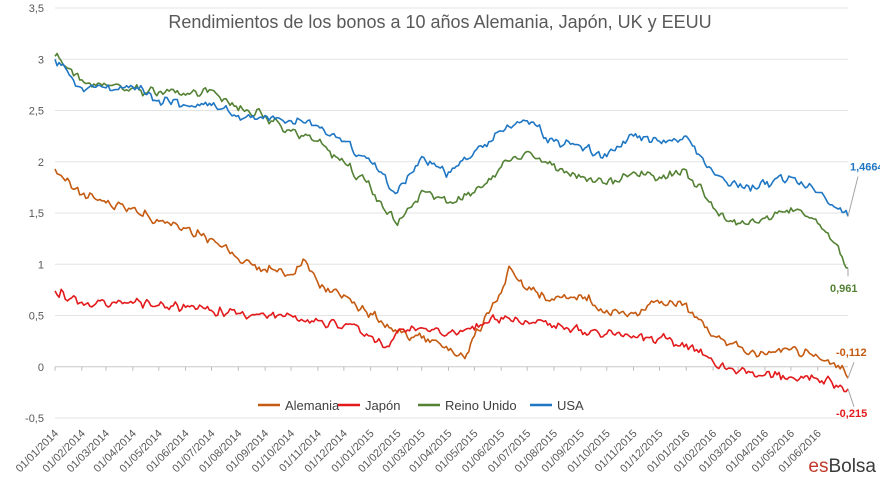 Image resolution: width=880 pixels, height=480 pixels. What do you see at coordinates (481, 405) in the screenshot?
I see `legend-label: Reino Unido` at bounding box center [481, 405].